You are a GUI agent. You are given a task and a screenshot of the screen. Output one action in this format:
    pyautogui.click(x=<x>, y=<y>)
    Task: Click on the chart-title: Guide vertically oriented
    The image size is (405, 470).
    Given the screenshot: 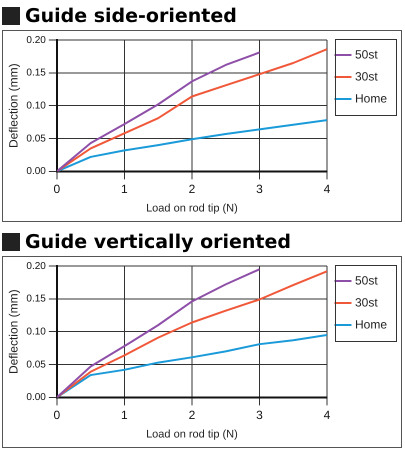 What is the action you would take?
    pyautogui.click(x=158, y=242)
    